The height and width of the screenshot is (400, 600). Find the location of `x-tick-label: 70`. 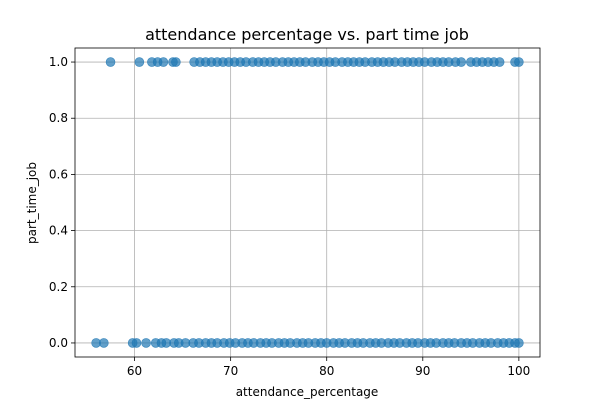

x-tick-label: 70 is located at coordinates (230, 371).